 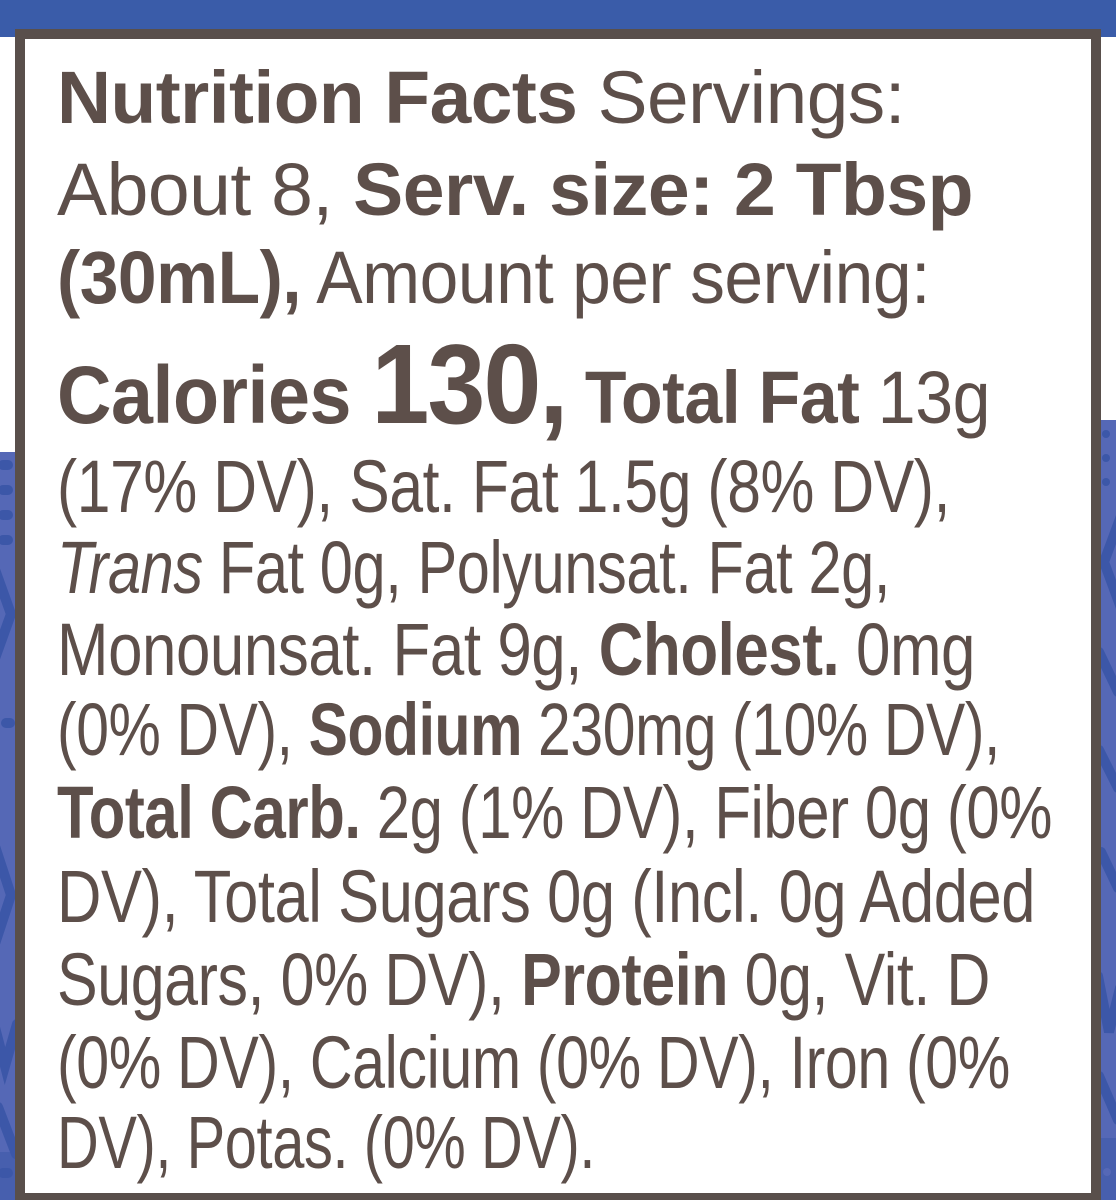 I want to click on label-line-7: Monounsat. Fat 9g, Cholest. 0mg, so click(x=516, y=650).